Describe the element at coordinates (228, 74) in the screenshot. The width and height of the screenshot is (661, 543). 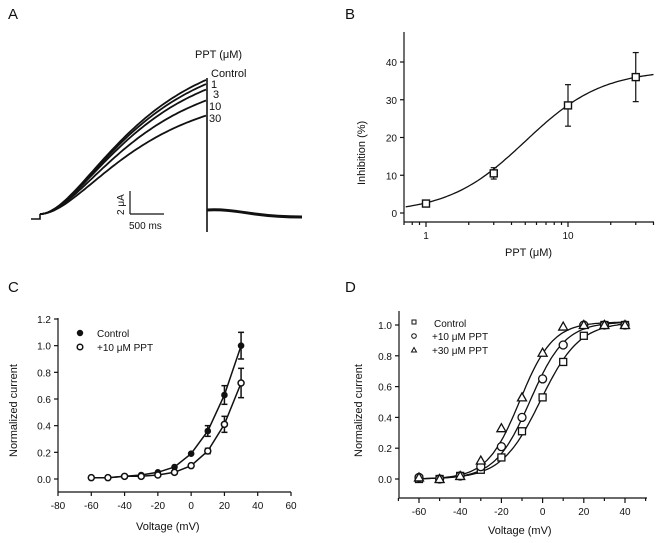
I see `trace-label-control: Control` at that location.